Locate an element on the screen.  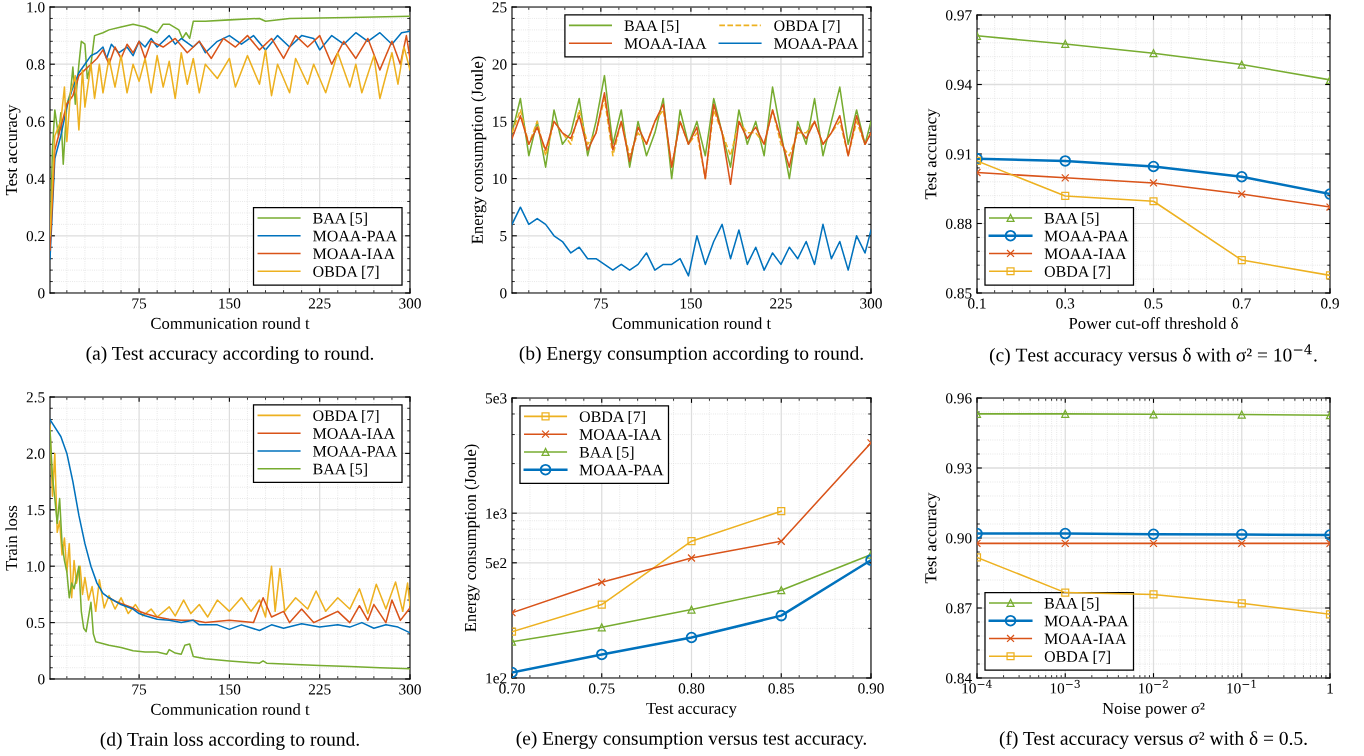
y-tick-label: 0.85 is located at coordinates (958, 293).